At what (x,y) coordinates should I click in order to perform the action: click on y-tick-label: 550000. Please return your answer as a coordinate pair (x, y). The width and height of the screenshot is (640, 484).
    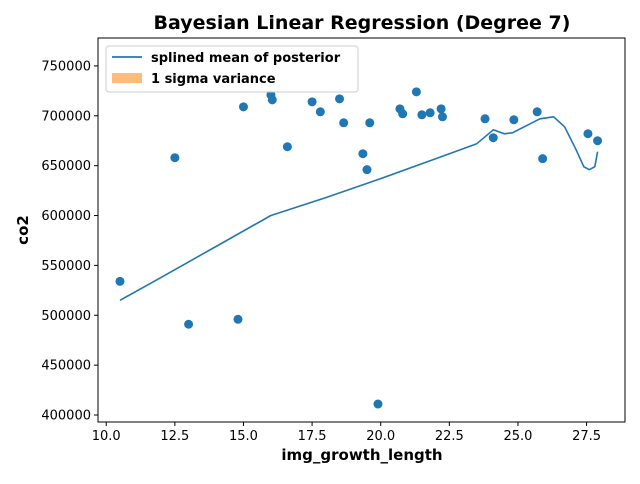
    Looking at the image, I should click on (66, 266).